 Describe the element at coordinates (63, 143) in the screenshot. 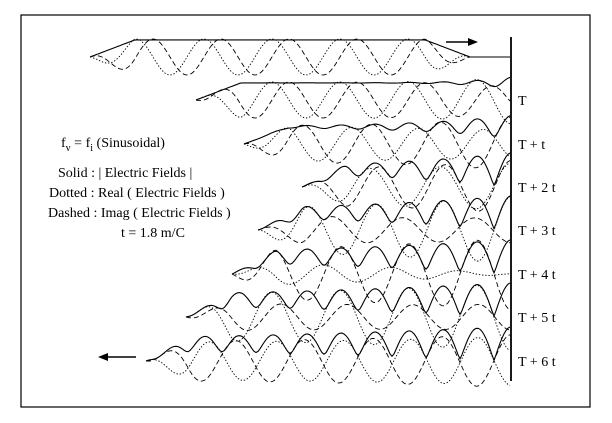

I see `freq-symbol: f` at that location.